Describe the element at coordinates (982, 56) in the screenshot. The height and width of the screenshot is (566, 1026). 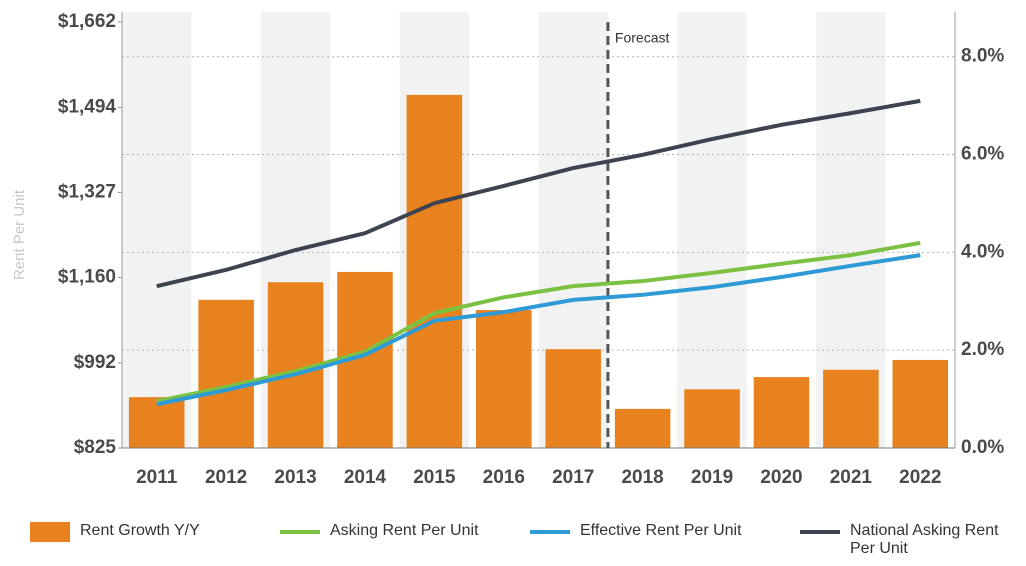
I see `y2-tick-label: 8.0%` at that location.